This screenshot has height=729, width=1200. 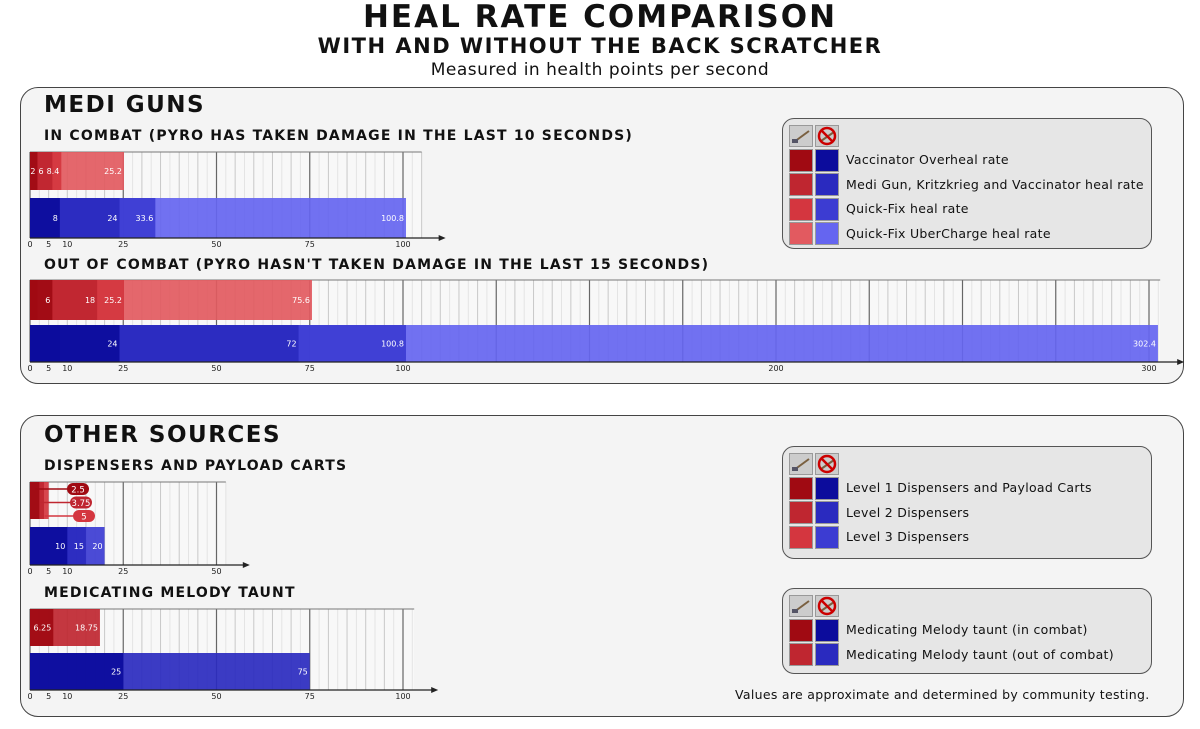 I want to click on chart-2: 2.5 3.75 5 10 15 20 0 5 10 25 50, so click(x=138, y=528).